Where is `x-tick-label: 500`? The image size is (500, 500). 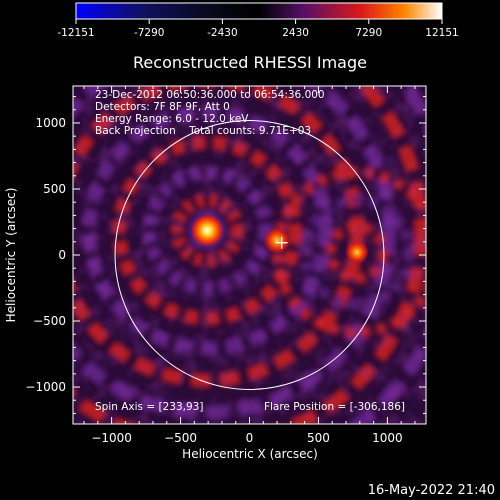 x-tick-label: 500 is located at coordinates (318, 438).